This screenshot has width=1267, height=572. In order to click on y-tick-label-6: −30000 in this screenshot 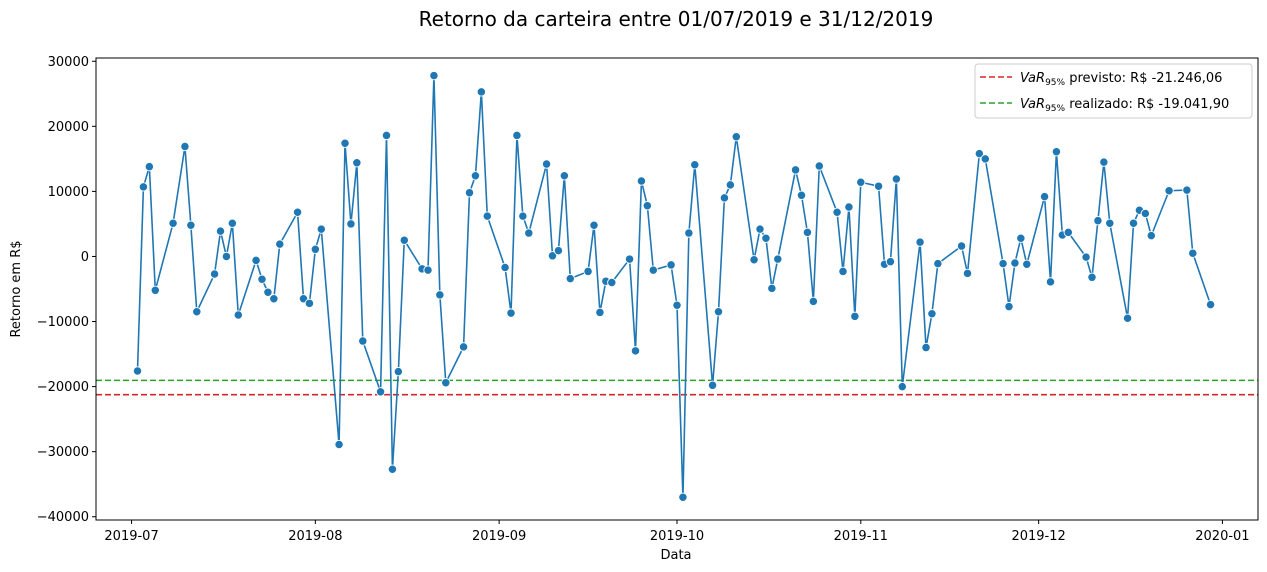, I will do `click(63, 452)`.